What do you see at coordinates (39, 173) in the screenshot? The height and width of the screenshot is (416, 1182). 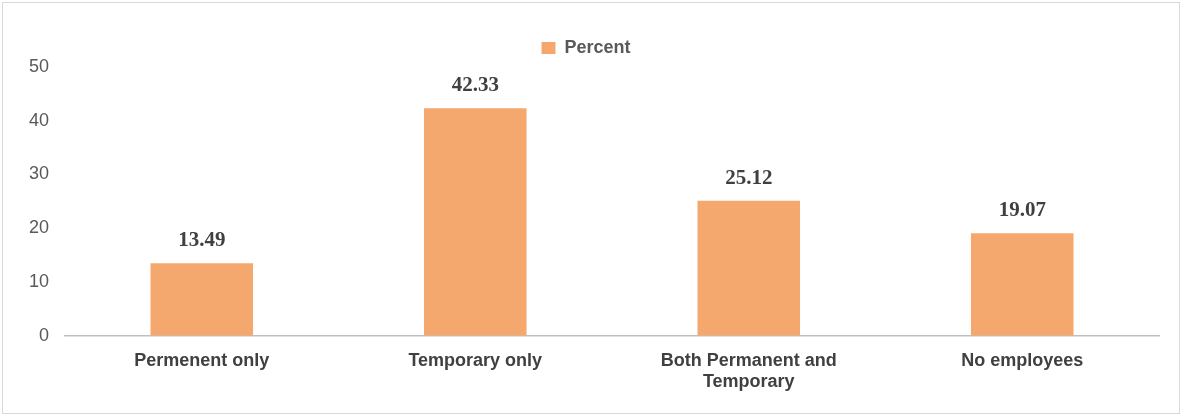 I see `y-tick-label: 30` at bounding box center [39, 173].